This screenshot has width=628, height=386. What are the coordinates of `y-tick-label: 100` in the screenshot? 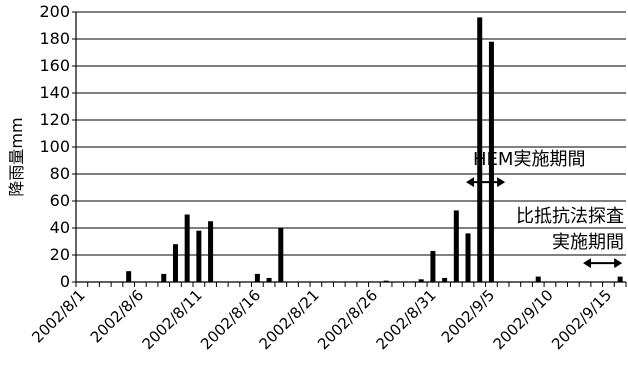 It's located at (54, 146).